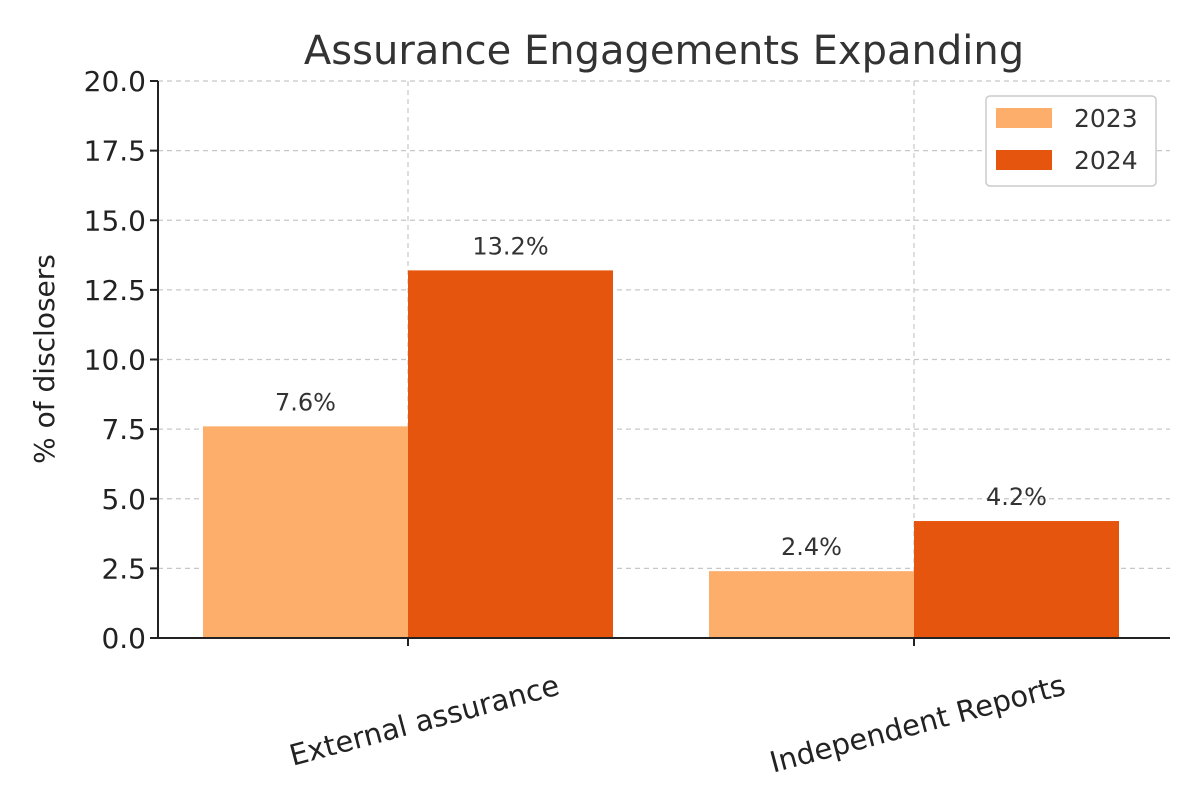  What do you see at coordinates (123, 638) in the screenshot?
I see `y-tick-label: 0.0` at bounding box center [123, 638].